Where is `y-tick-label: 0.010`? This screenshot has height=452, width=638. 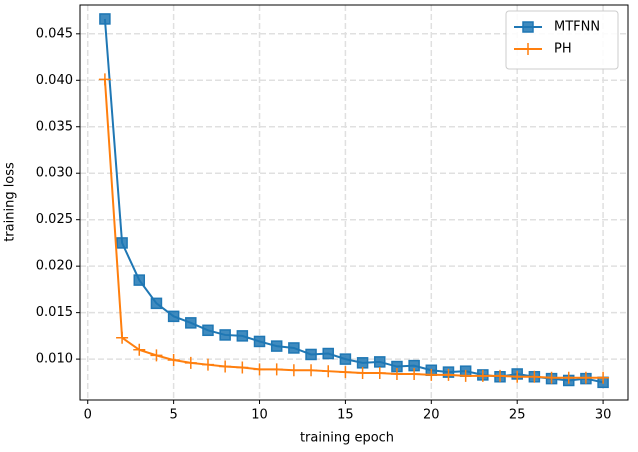 y-tick-label: 0.010 is located at coordinates (54, 359).